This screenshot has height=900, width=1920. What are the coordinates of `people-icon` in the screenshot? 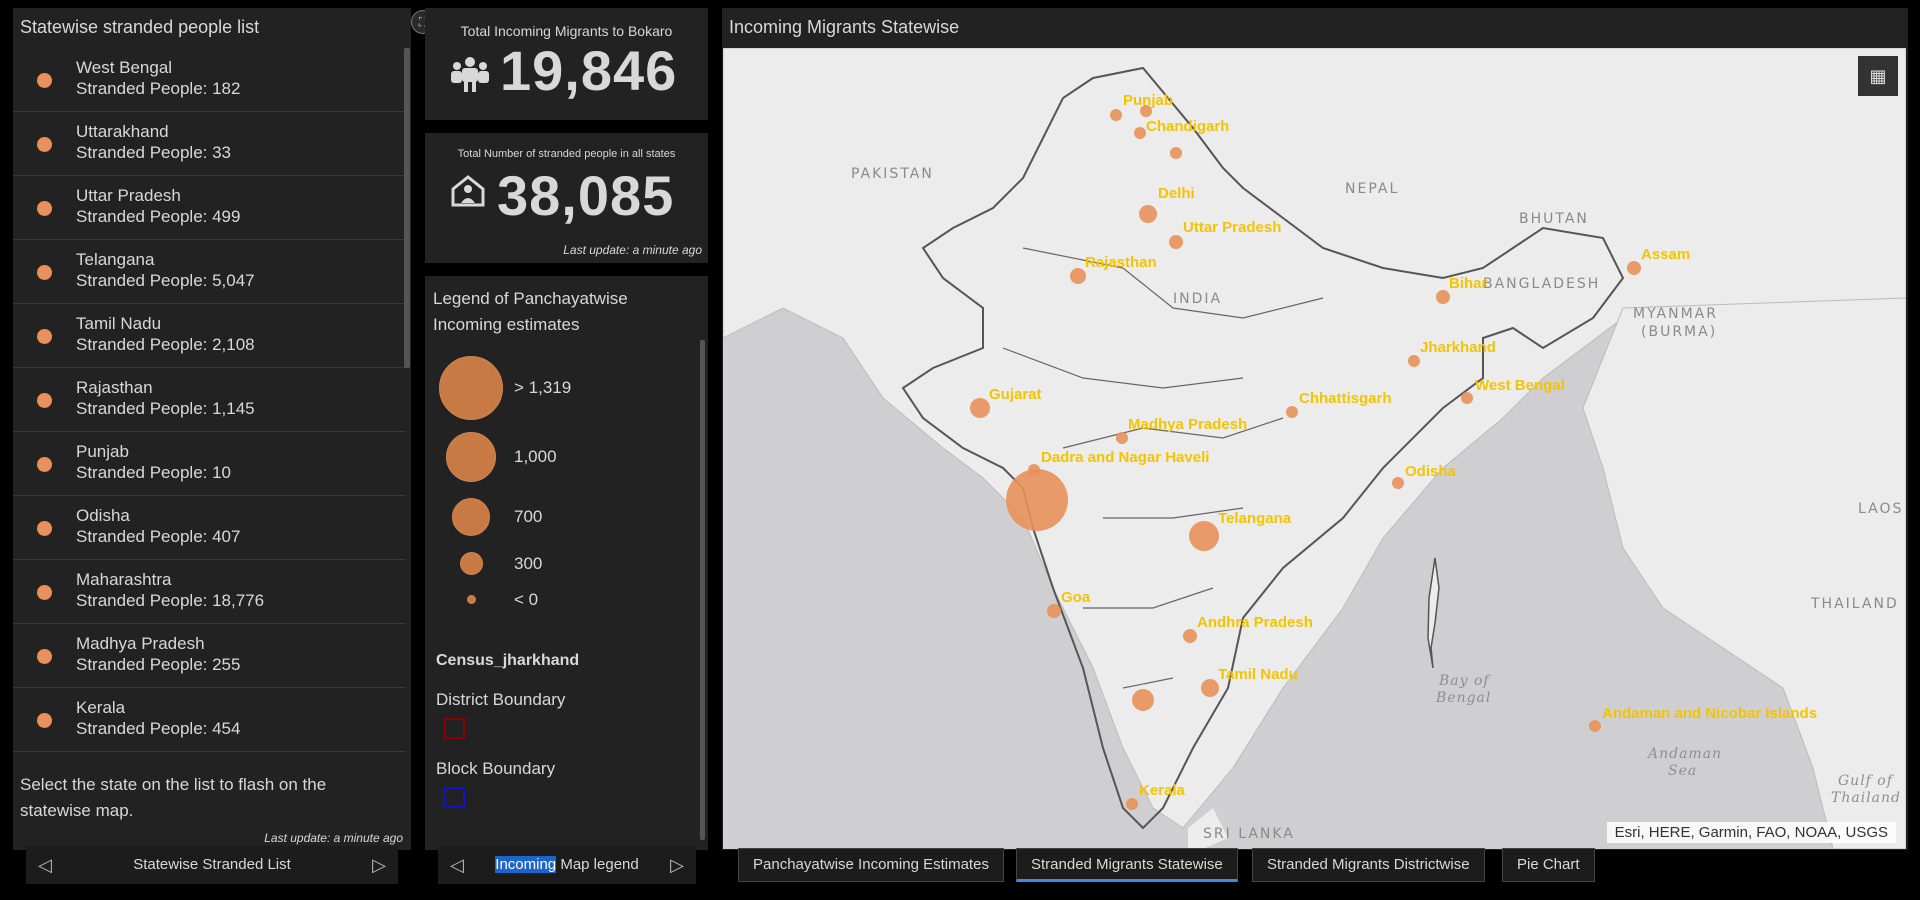 It's located at (470, 76).